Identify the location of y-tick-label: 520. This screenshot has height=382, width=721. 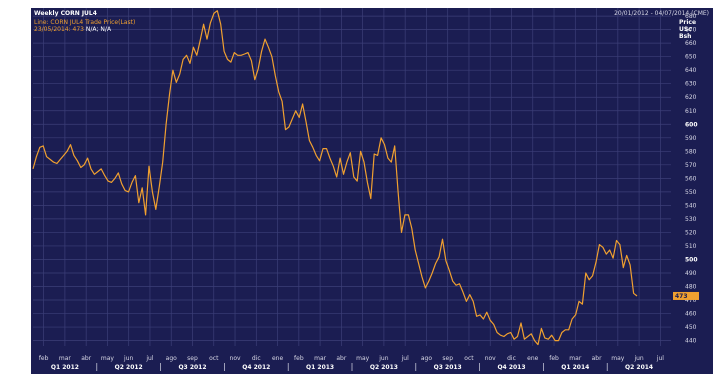
(691, 232).